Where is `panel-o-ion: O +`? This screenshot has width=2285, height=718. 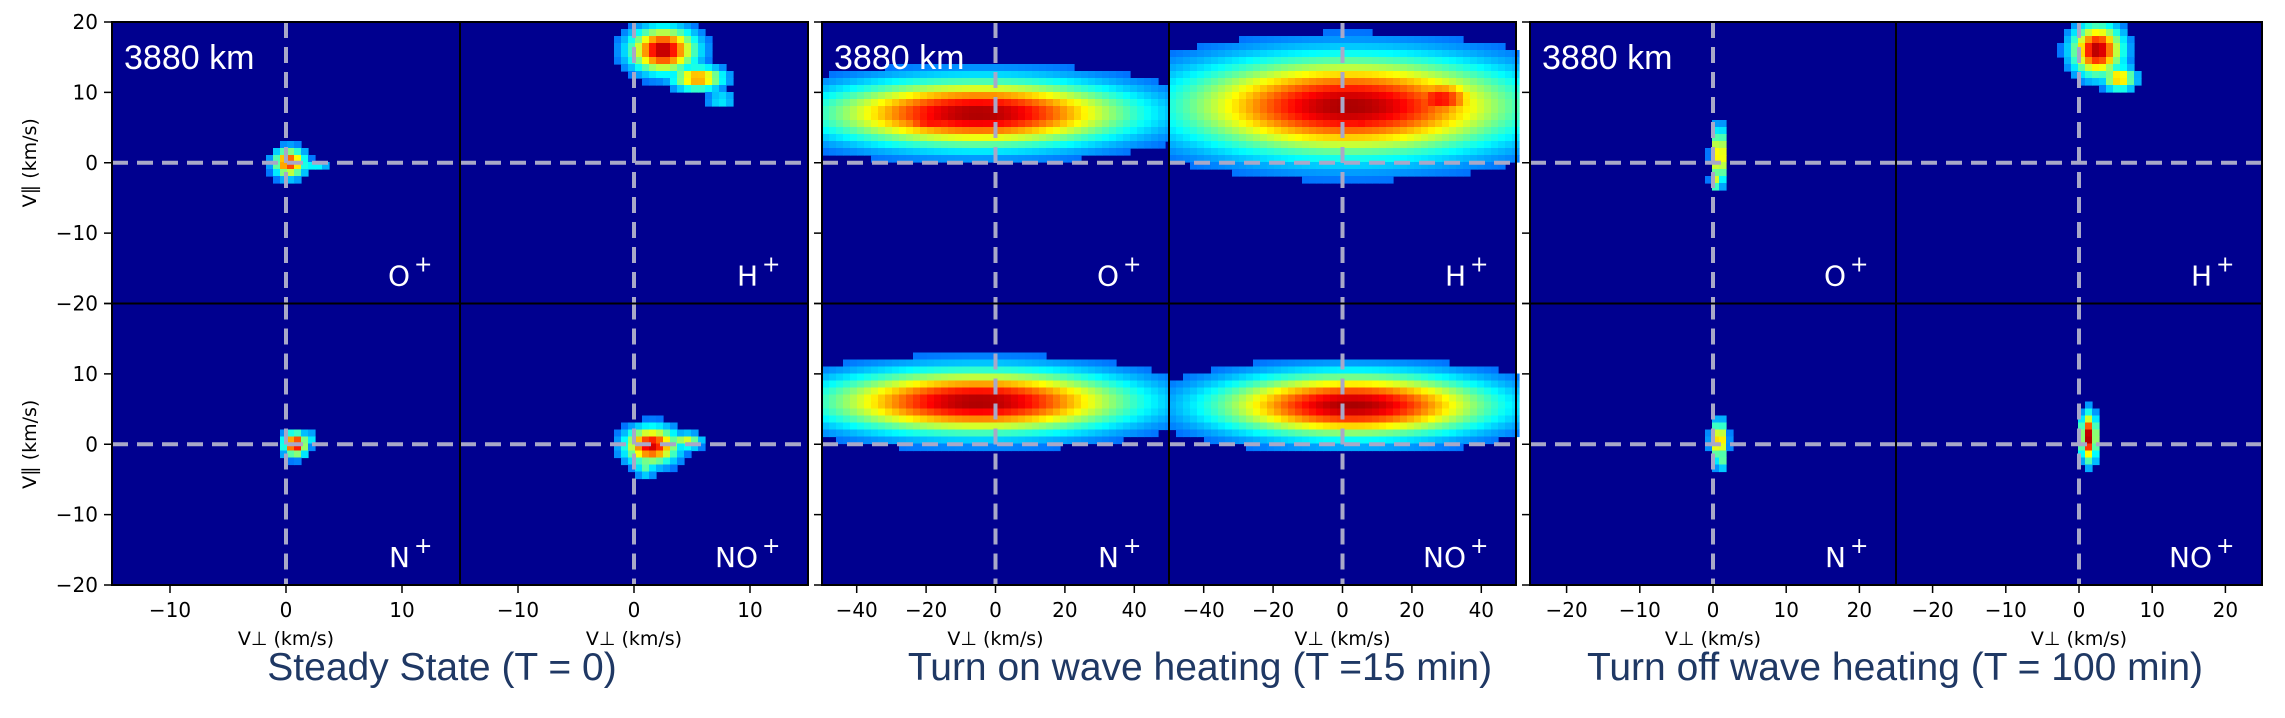
panel-o-ion: O + is located at coordinates (286, 163).